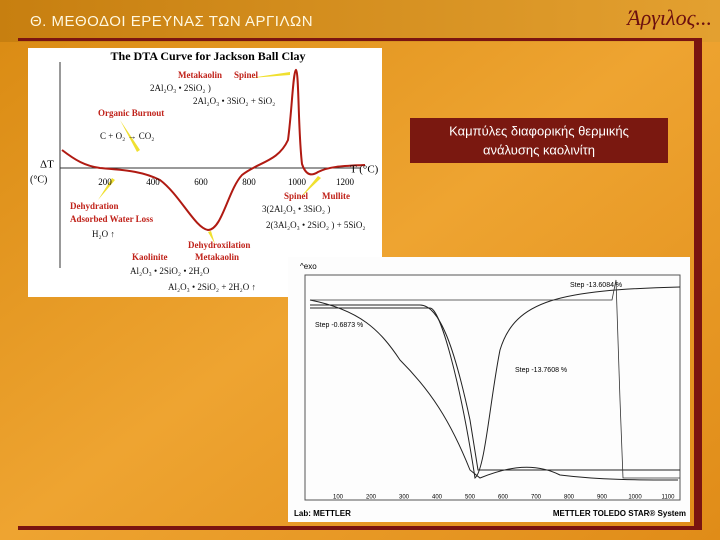 The width and height of the screenshot is (720, 540). What do you see at coordinates (322, 513) in the screenshot?
I see `lab-label: Lab: METTLER` at bounding box center [322, 513].